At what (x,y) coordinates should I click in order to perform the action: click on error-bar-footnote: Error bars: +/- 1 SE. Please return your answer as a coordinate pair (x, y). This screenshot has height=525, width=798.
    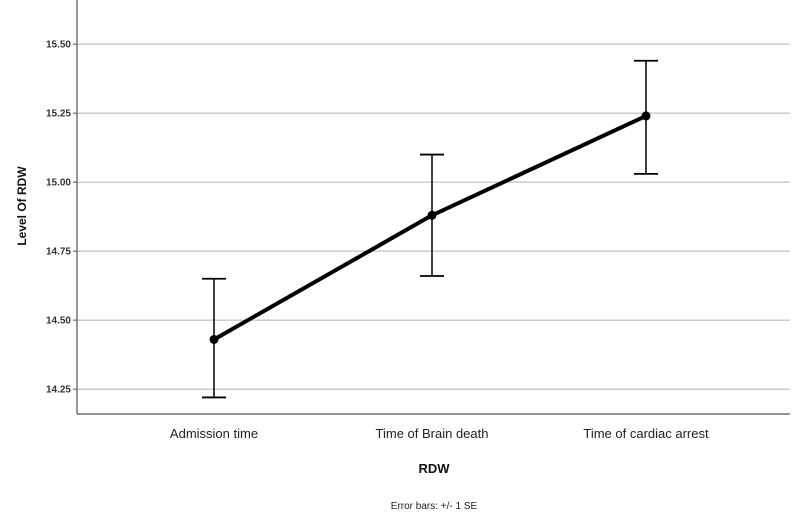
    Looking at the image, I should click on (434, 506).